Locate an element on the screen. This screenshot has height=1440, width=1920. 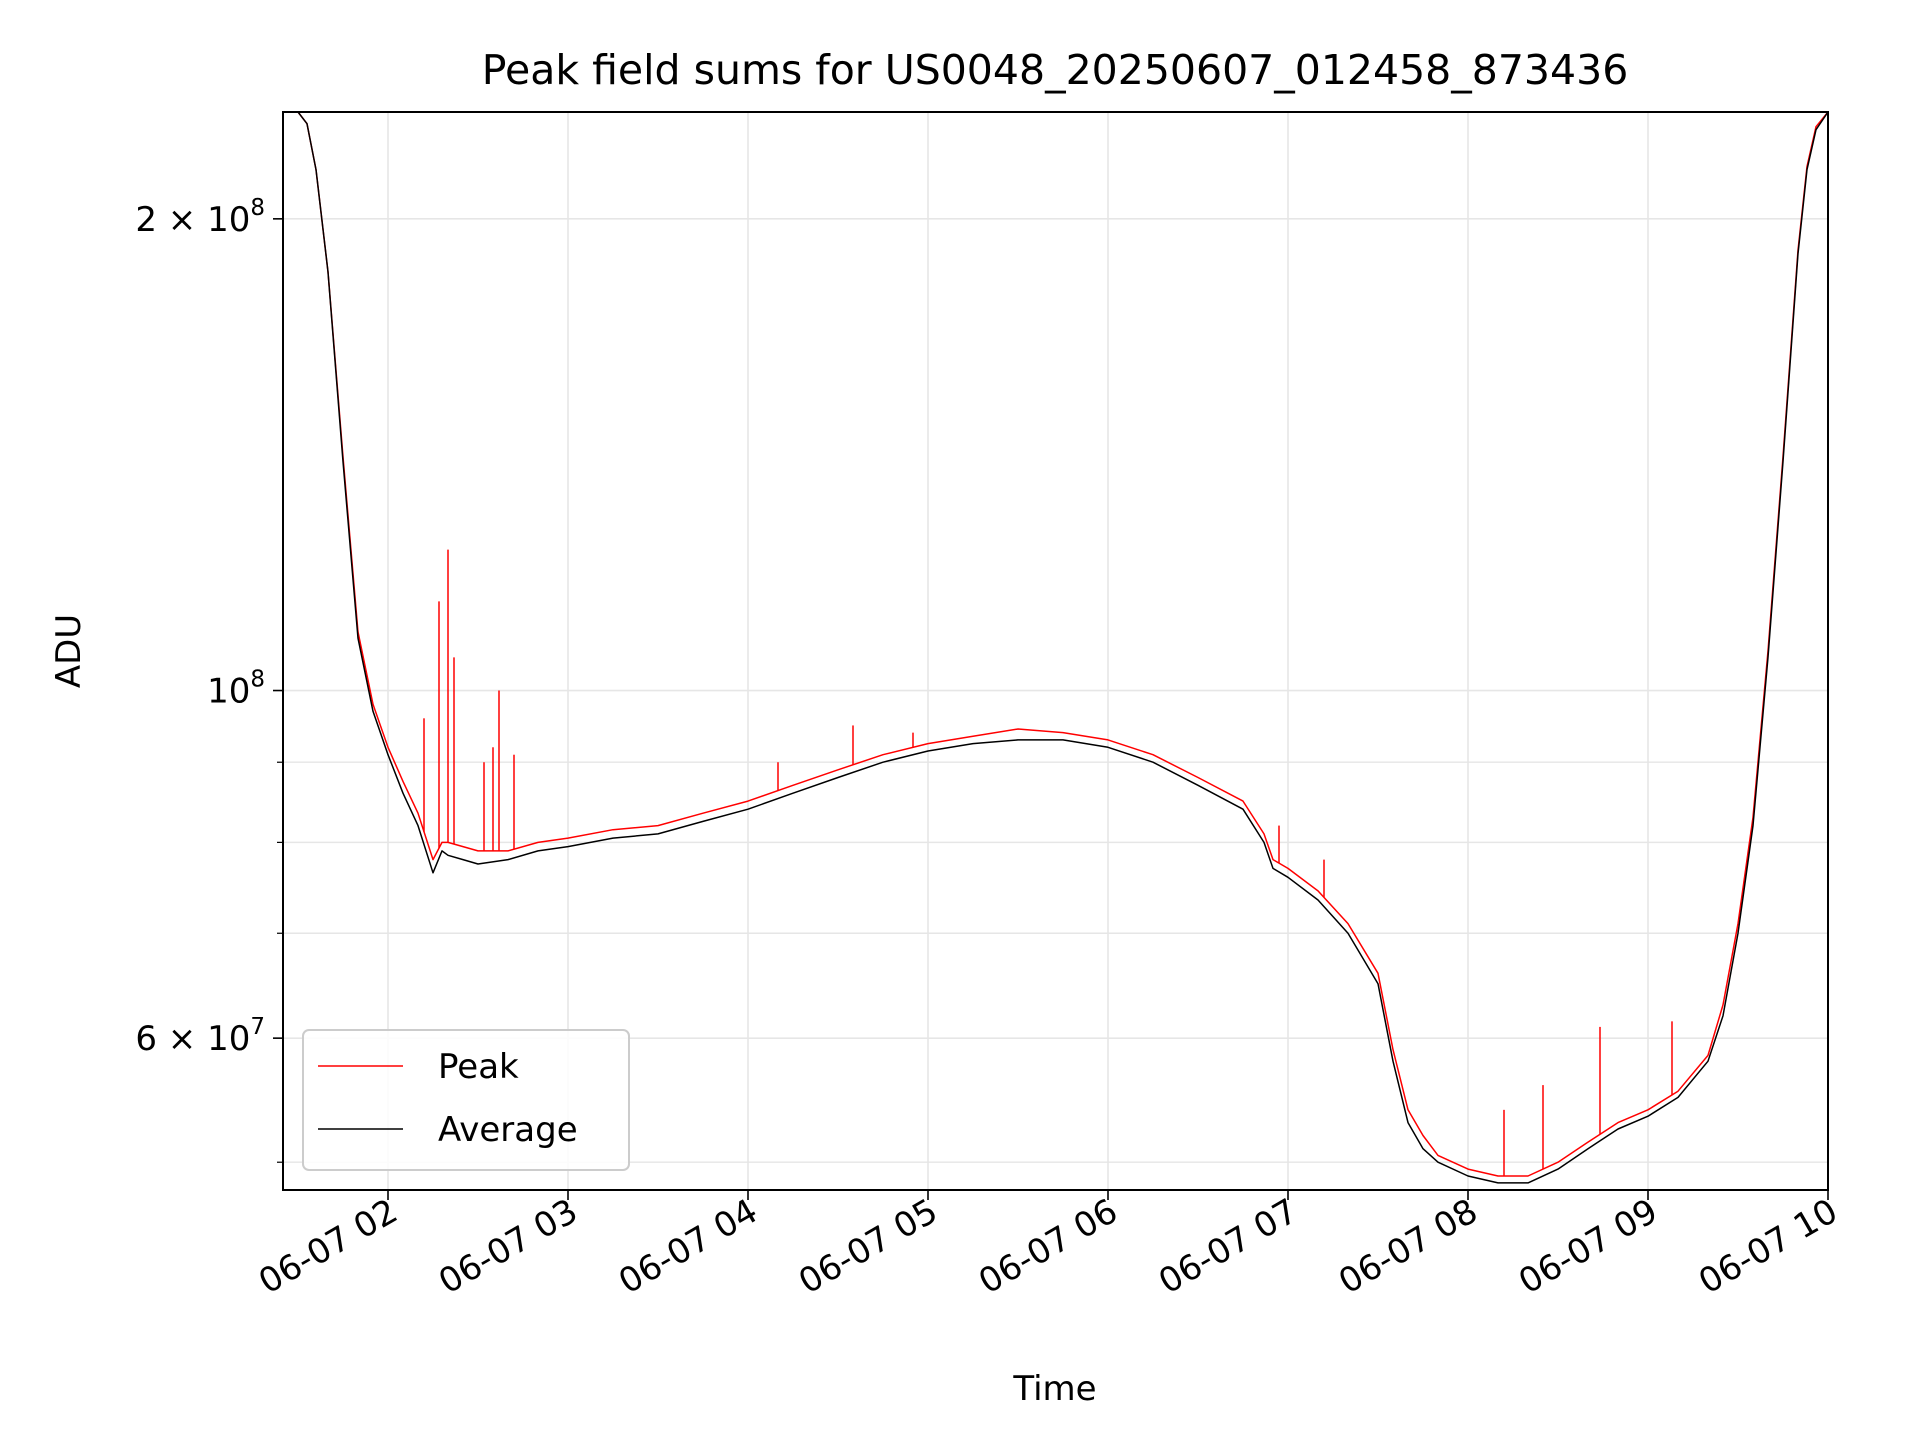
y-tick-label-exponent: 7 is located at coordinates (257, 1027).